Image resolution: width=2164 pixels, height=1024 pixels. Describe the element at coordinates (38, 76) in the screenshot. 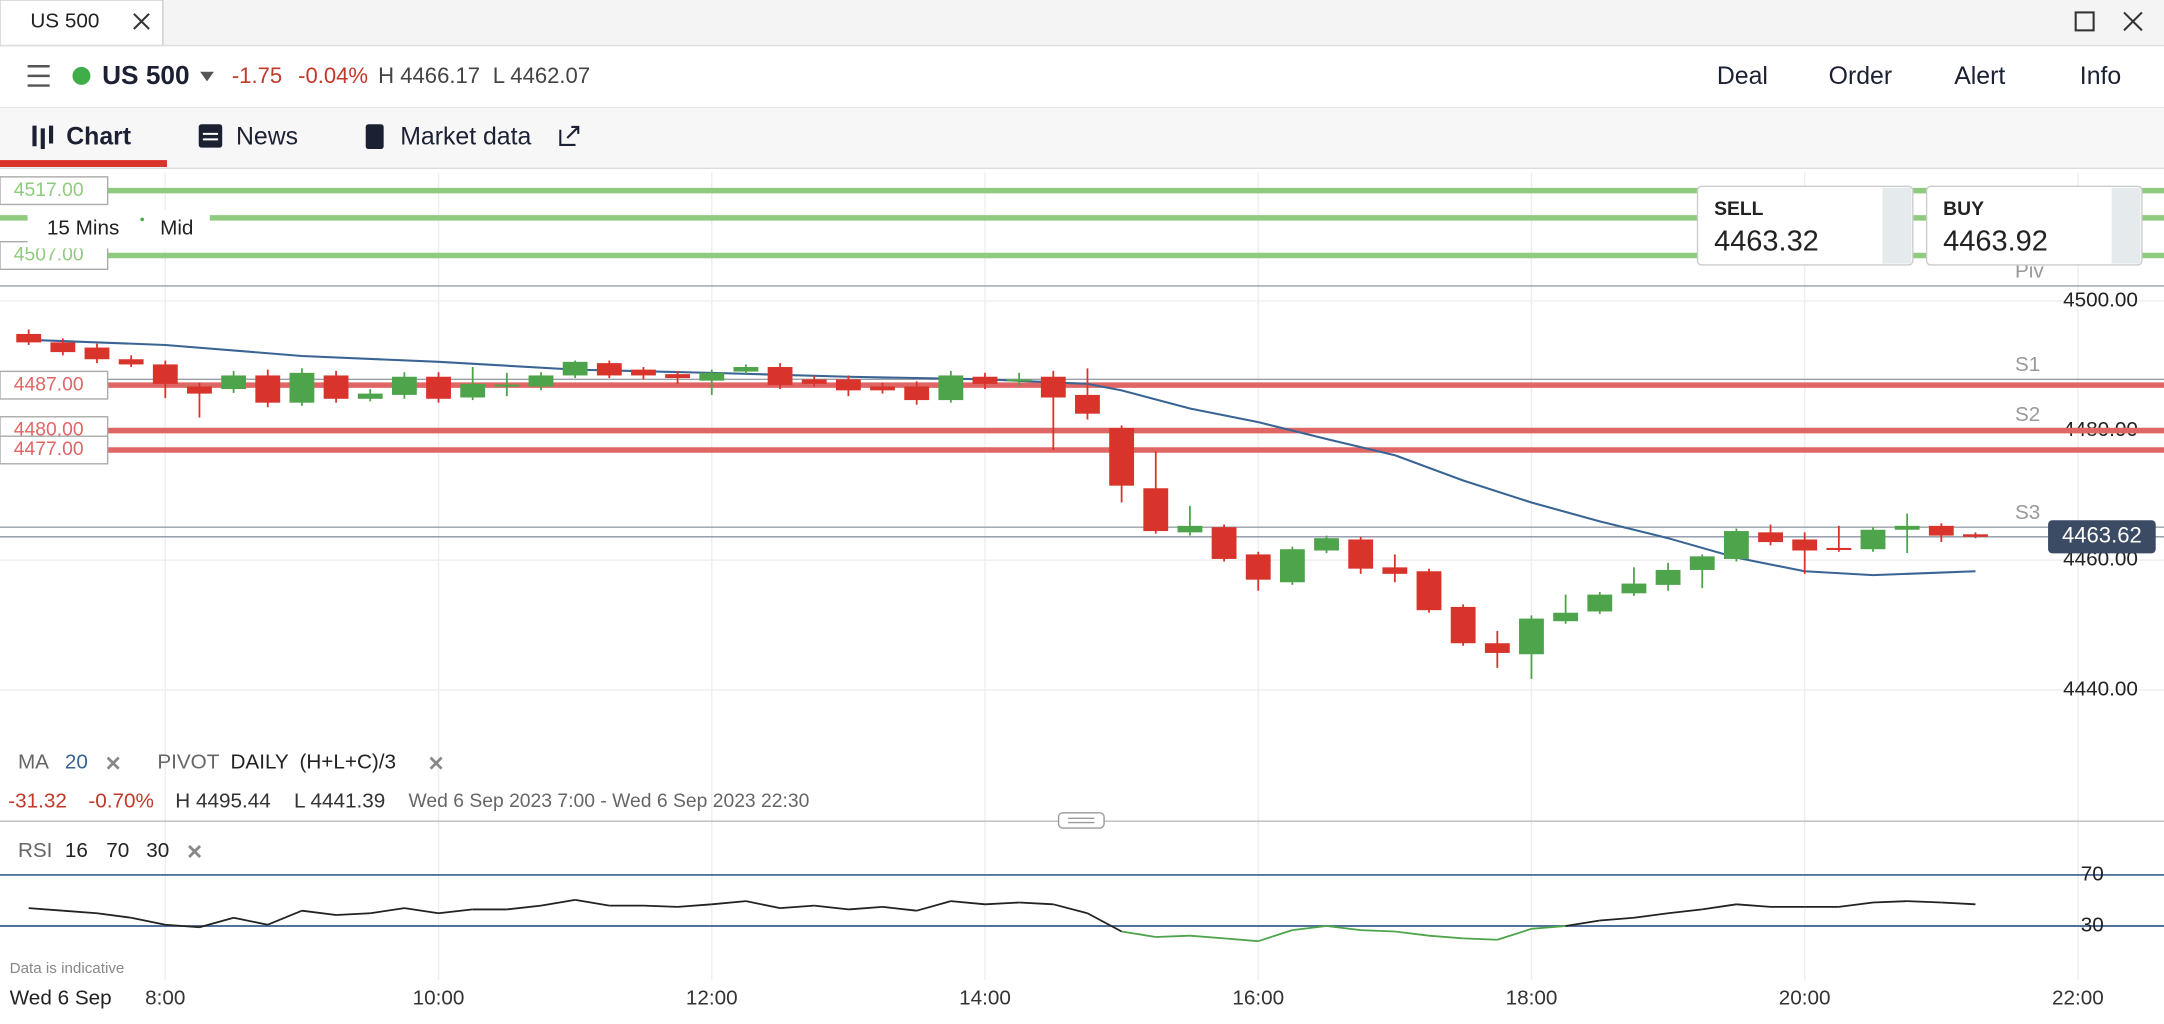

I see `menu-icon` at that location.